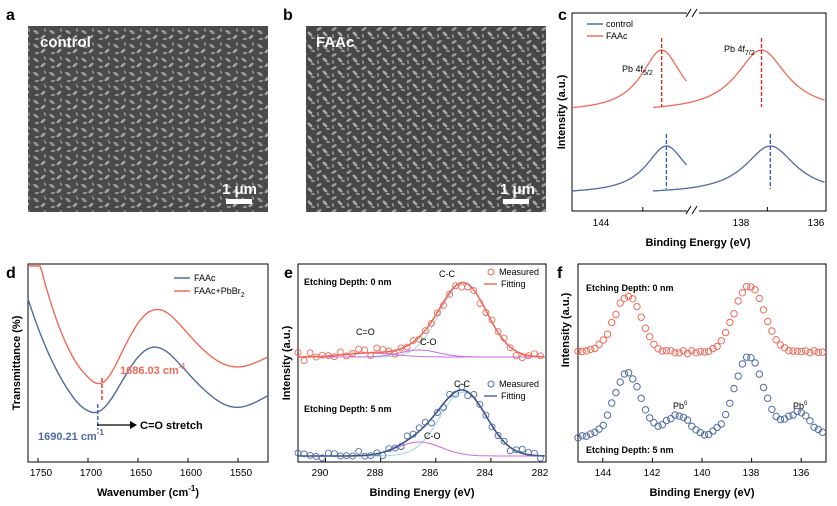 Image resolution: width=837 pixels, height=506 pixels. Describe the element at coordinates (141, 473) in the screenshot. I see `tick-label-d-1650: 1650` at that location.